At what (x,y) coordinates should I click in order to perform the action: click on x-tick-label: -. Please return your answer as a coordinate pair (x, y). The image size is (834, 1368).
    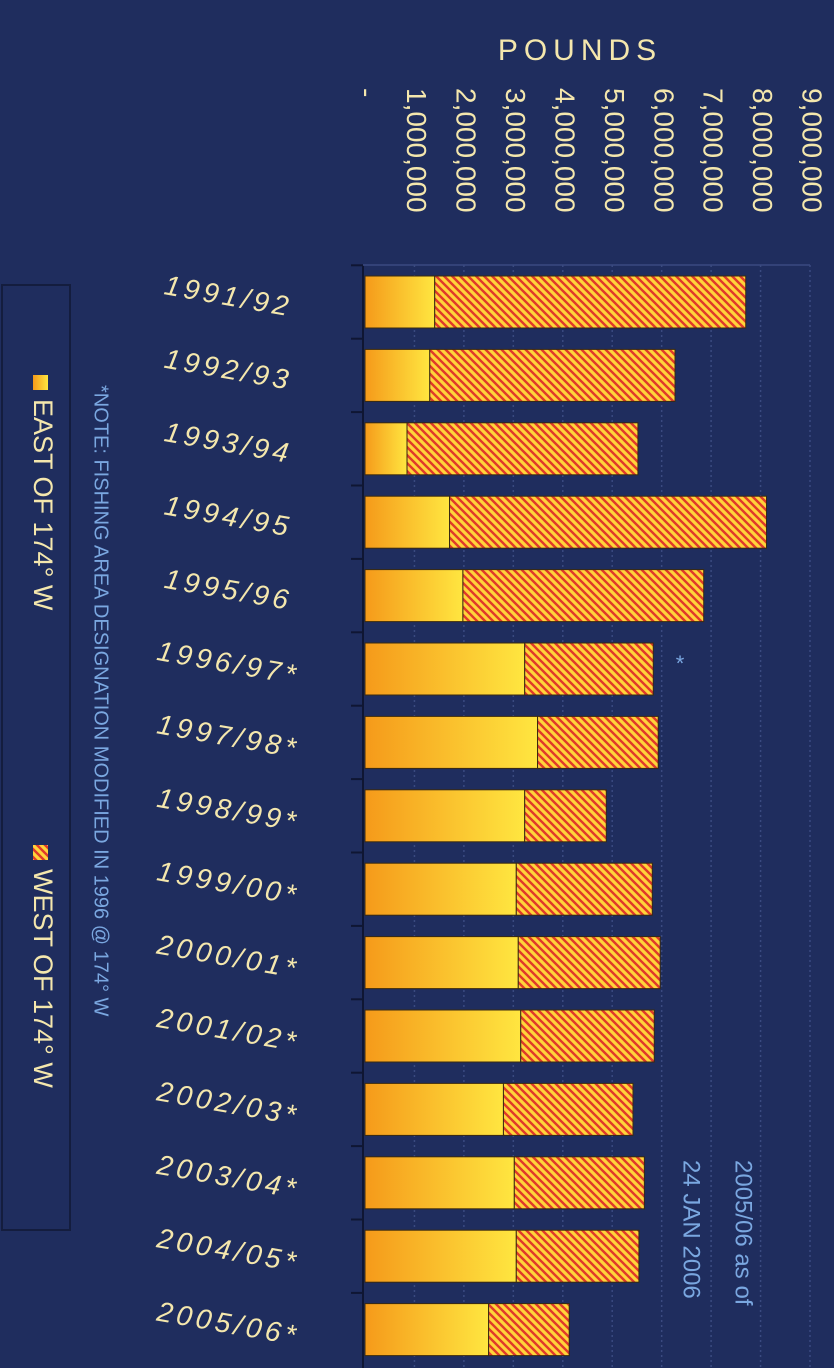
    Looking at the image, I should click on (367, 92).